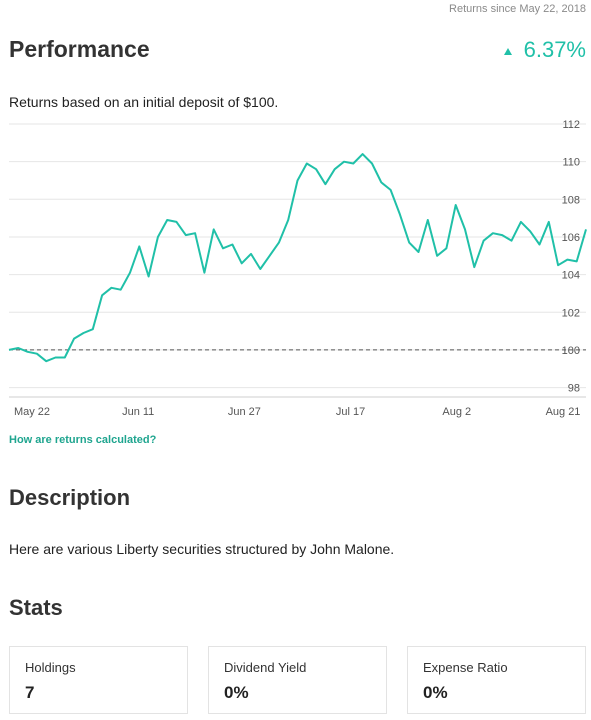 This screenshot has height=720, width=591. I want to click on x-tick-label: Jun 27, so click(244, 412).